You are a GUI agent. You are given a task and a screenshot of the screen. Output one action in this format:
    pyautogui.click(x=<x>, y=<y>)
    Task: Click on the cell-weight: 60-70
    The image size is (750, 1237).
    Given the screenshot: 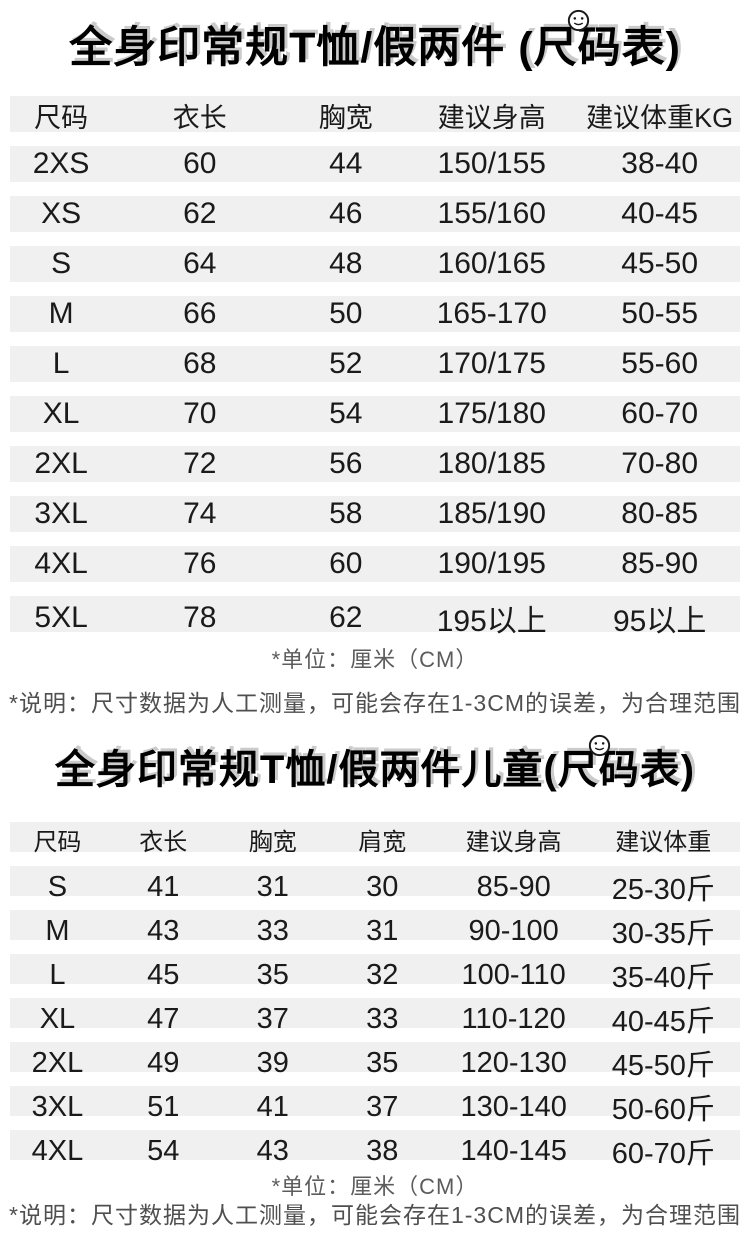 What is the action you would take?
    pyautogui.click(x=660, y=413)
    